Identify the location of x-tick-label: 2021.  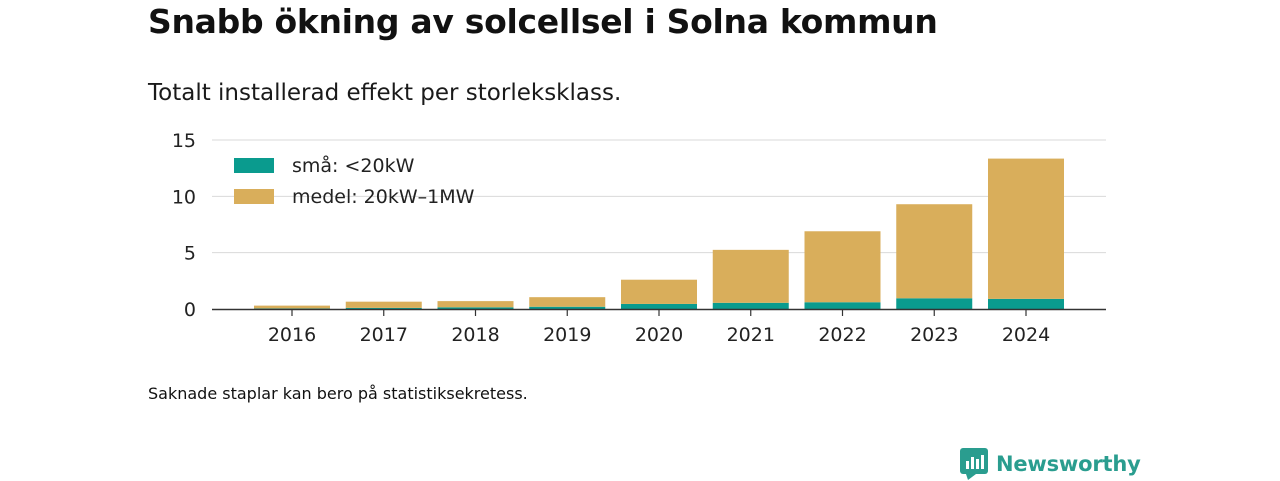
(751, 335).